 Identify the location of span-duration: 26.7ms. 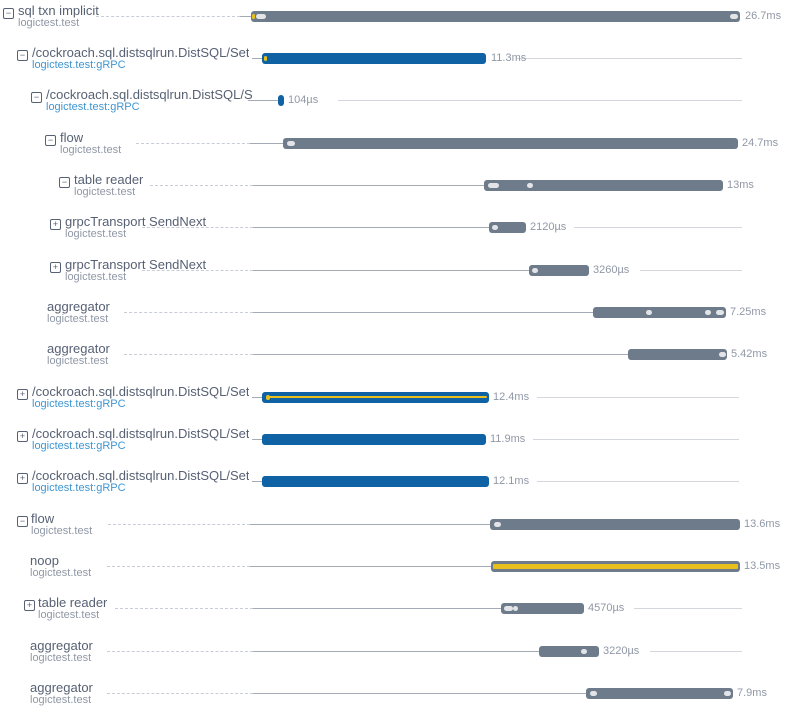
(763, 16).